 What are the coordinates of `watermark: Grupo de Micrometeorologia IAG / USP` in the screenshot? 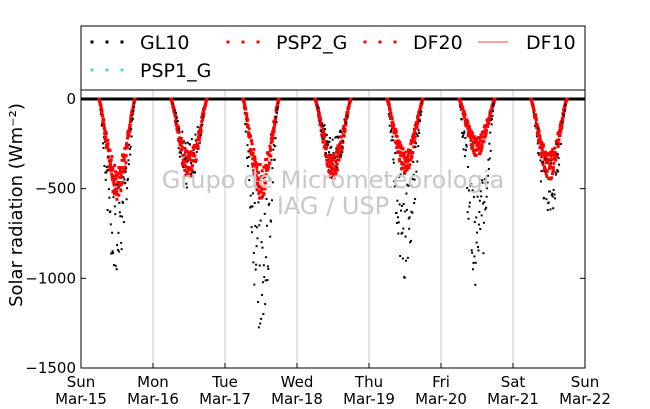 It's located at (333, 193).